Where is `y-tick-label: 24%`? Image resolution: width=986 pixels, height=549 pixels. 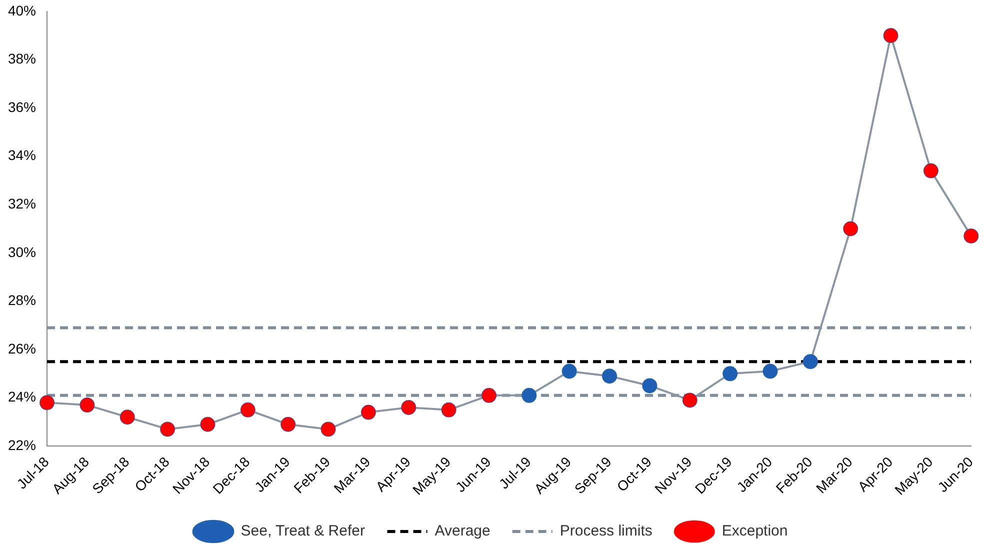
y-tick-label: 24% is located at coordinates (22, 396).